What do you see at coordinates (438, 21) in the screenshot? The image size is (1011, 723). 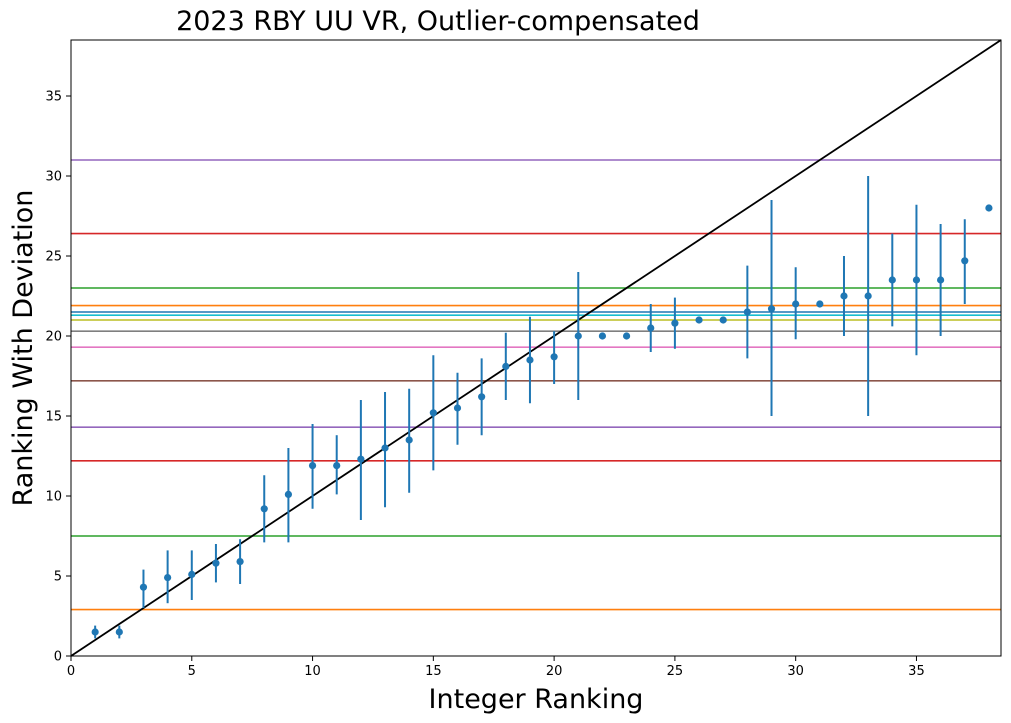 I see `chart-title: 2023 RBY UU VR, Outlier-compensated` at bounding box center [438, 21].